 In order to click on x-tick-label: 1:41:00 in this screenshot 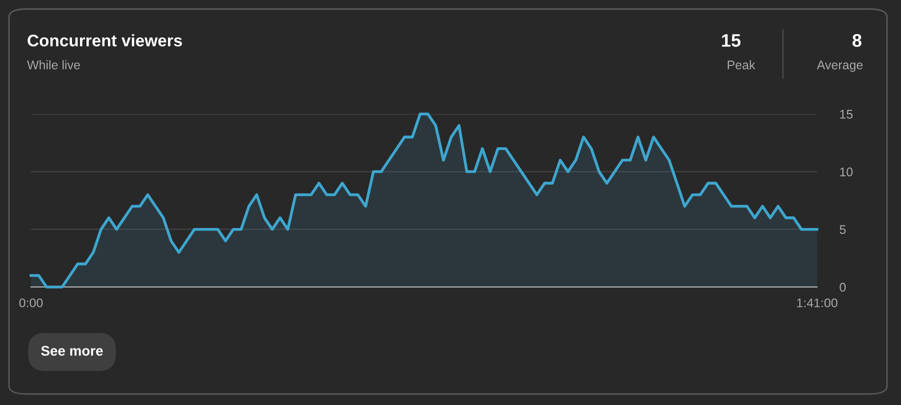, I will do `click(817, 303)`.